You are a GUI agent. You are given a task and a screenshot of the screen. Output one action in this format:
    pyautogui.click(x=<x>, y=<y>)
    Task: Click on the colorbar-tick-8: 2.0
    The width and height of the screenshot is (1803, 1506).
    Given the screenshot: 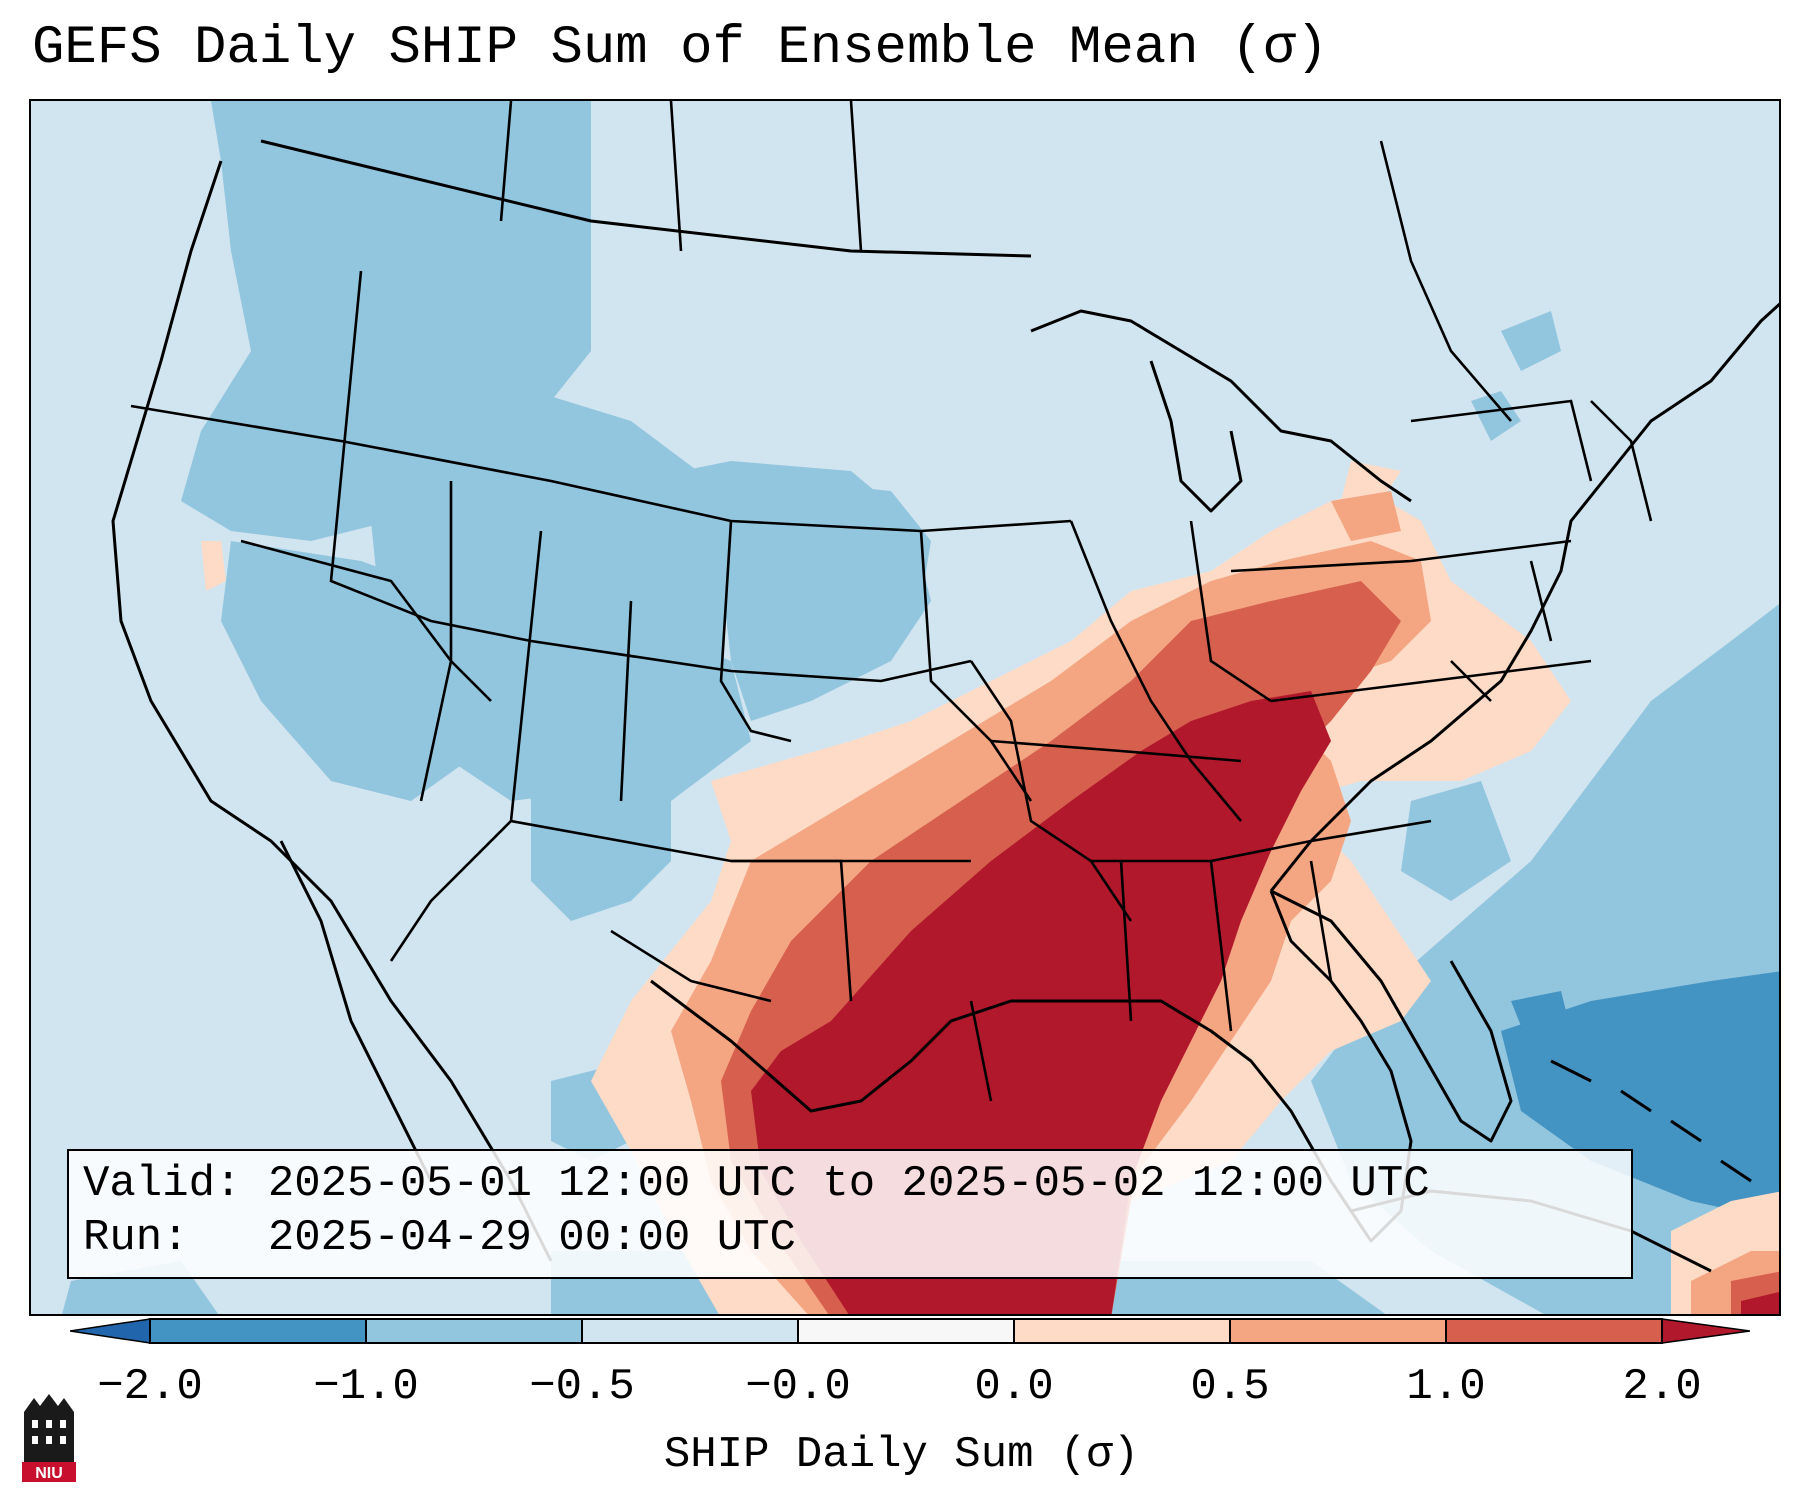 What is the action you would take?
    pyautogui.click(x=1662, y=1387)
    